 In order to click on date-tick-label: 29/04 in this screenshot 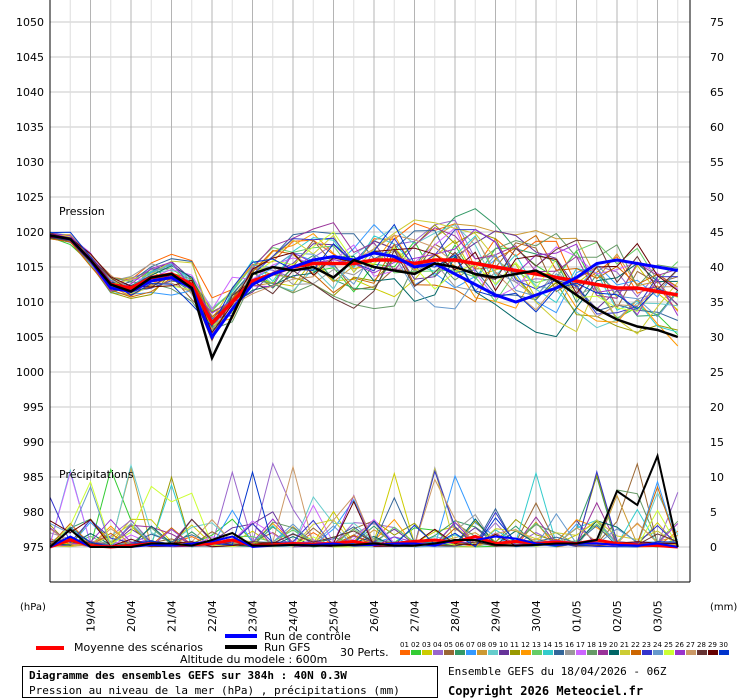, I will do `click(496, 616)`.